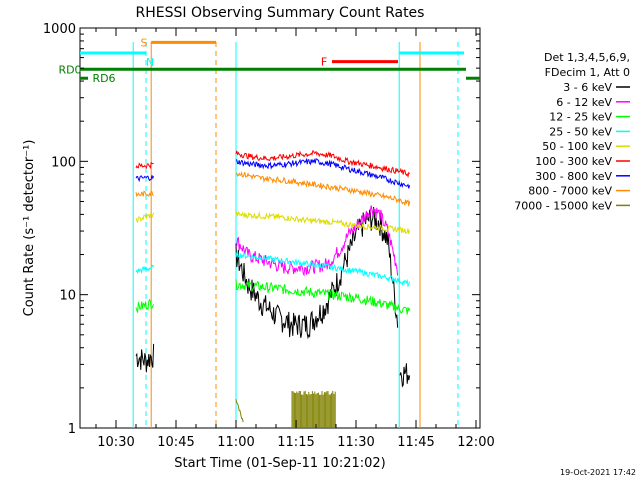 The image size is (640, 480). Describe the element at coordinates (573, 161) in the screenshot. I see `legend-label-100-300-kev: 100 - 300 keV` at that location.